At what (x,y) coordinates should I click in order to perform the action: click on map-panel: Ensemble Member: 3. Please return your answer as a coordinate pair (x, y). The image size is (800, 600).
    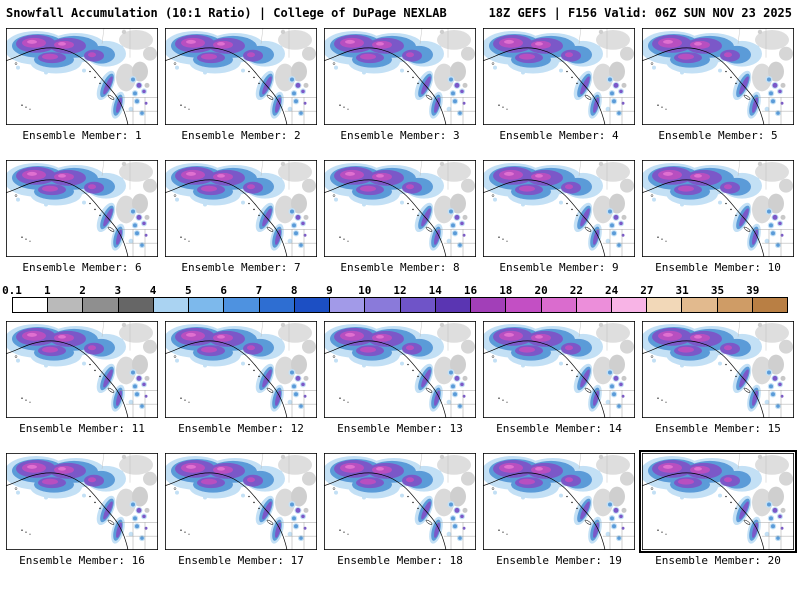
    Looking at the image, I should click on (400, 85).